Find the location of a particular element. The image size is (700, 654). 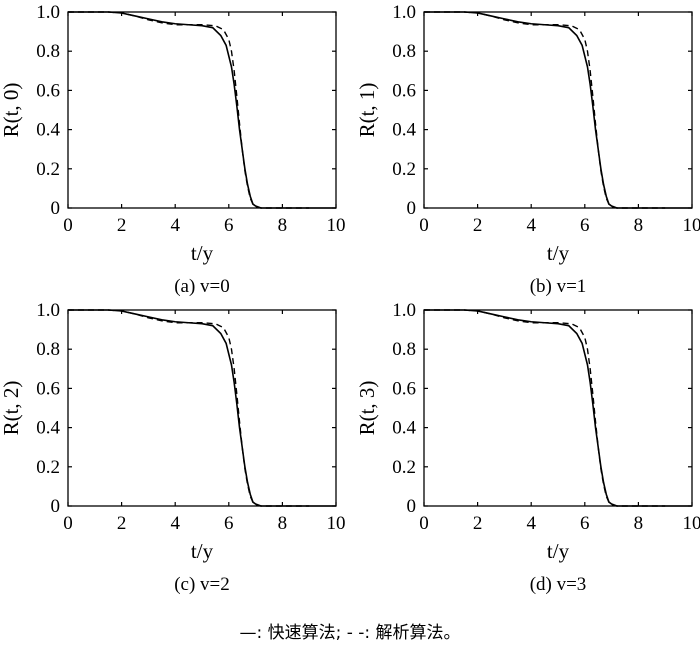

y-axis-label: R(t, 1) is located at coordinates (367, 110).